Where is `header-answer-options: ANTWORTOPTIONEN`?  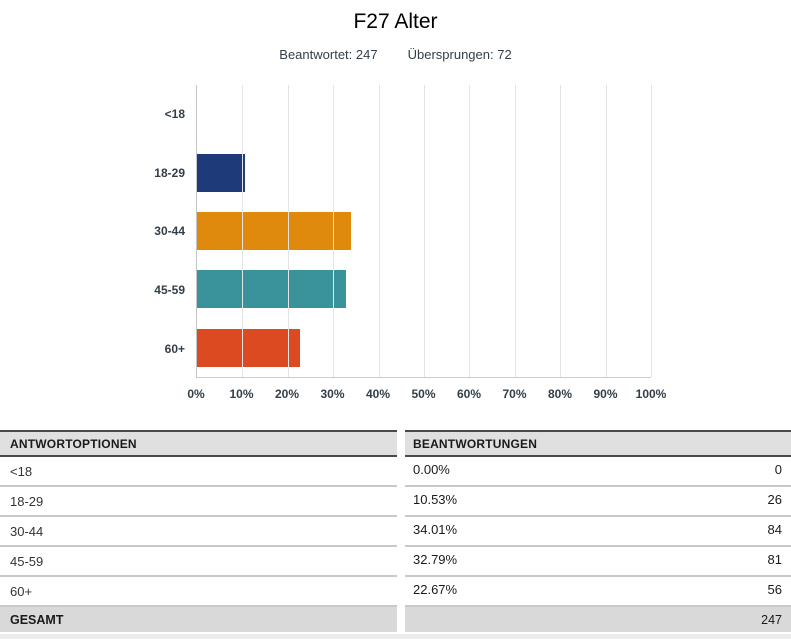
header-answer-options: ANTWORTOPTIONEN is located at coordinates (198, 443).